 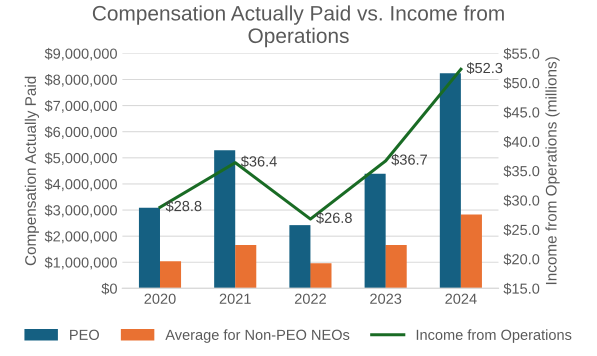 I want to click on x-tick-label: 2024, so click(x=461, y=299).